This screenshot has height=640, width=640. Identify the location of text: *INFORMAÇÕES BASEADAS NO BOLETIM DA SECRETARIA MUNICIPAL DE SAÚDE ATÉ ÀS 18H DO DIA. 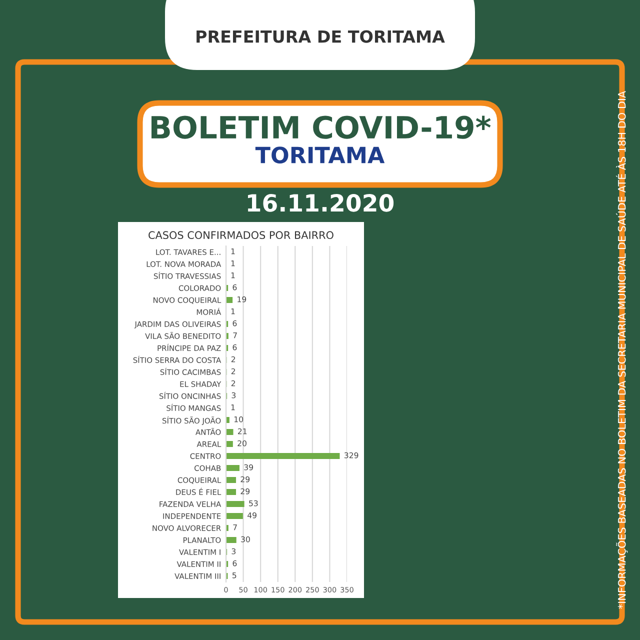
(622, 349).